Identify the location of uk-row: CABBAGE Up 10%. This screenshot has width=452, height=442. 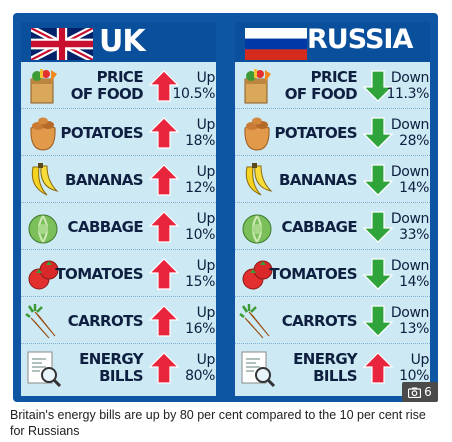
(118, 227).